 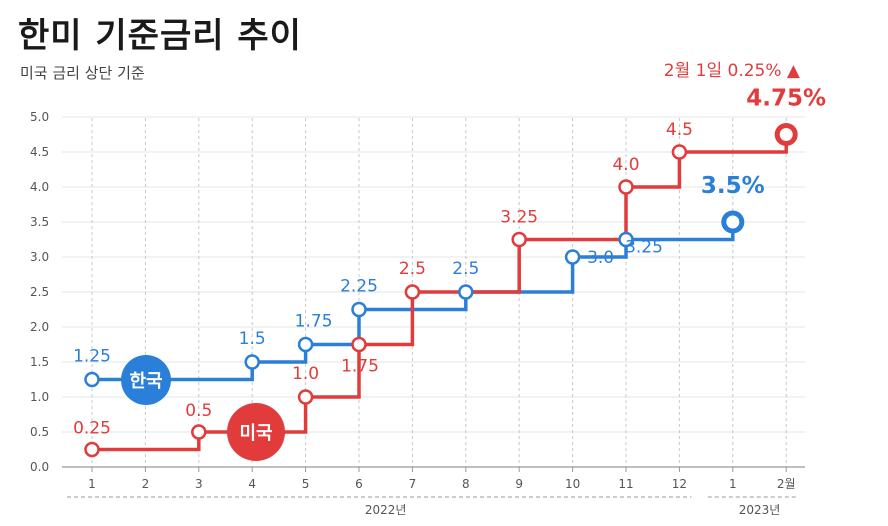 I want to click on y-tick-label: 4.5, so click(x=39, y=152).